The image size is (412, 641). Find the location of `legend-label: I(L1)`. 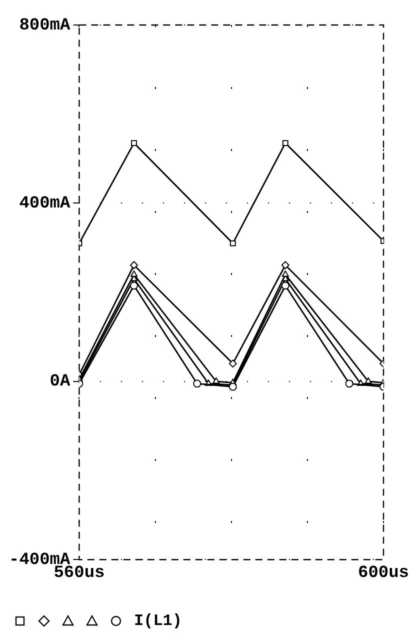

legend-label: I(L1) is located at coordinates (158, 621).